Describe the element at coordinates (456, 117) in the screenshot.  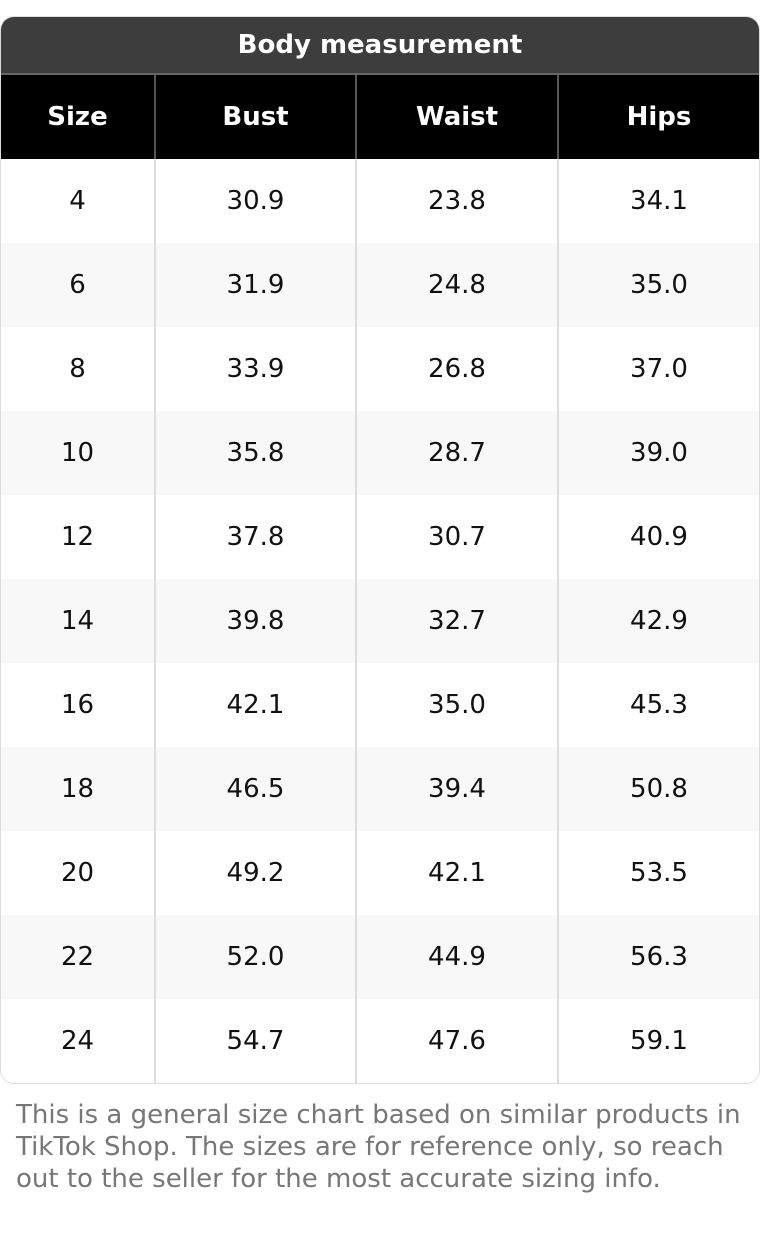
I see `header-waist: Waist` at that location.